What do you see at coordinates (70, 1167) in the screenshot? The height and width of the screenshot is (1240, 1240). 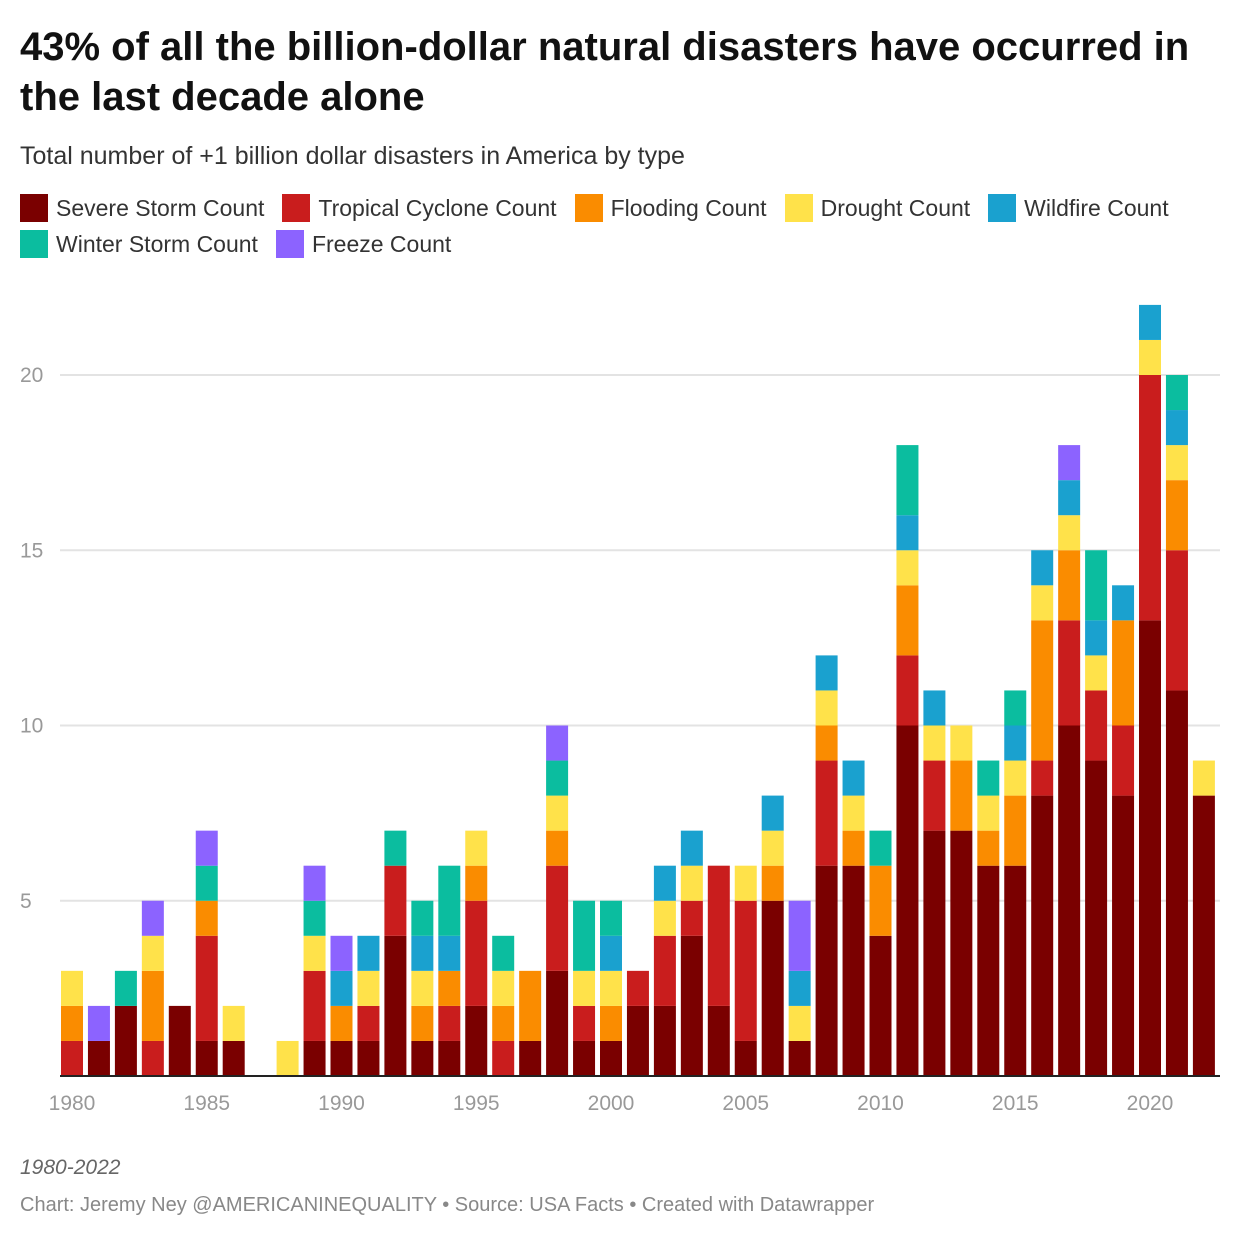 I see `date-range-note: 1980-2022` at bounding box center [70, 1167].